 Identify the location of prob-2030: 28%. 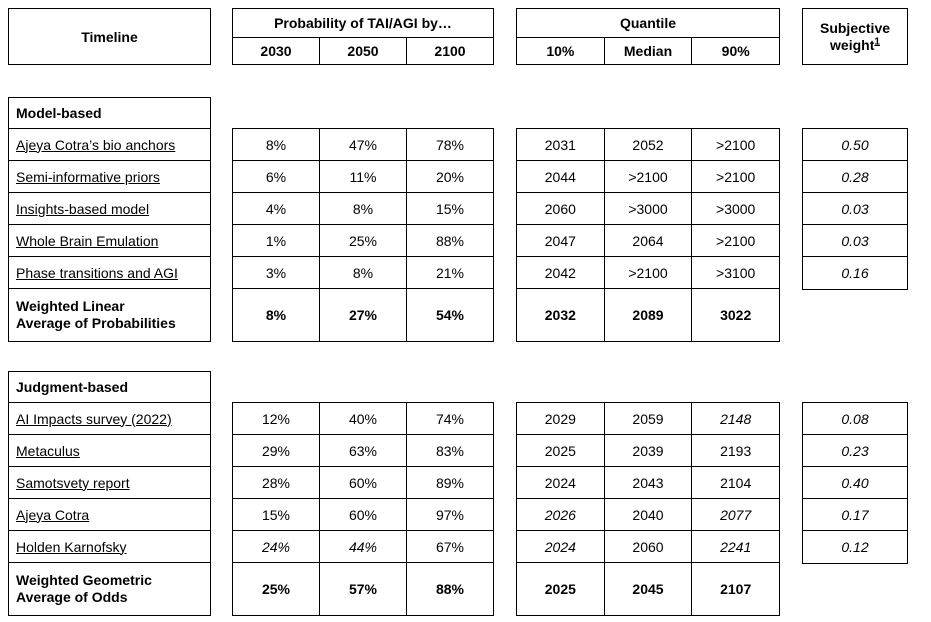
(276, 482).